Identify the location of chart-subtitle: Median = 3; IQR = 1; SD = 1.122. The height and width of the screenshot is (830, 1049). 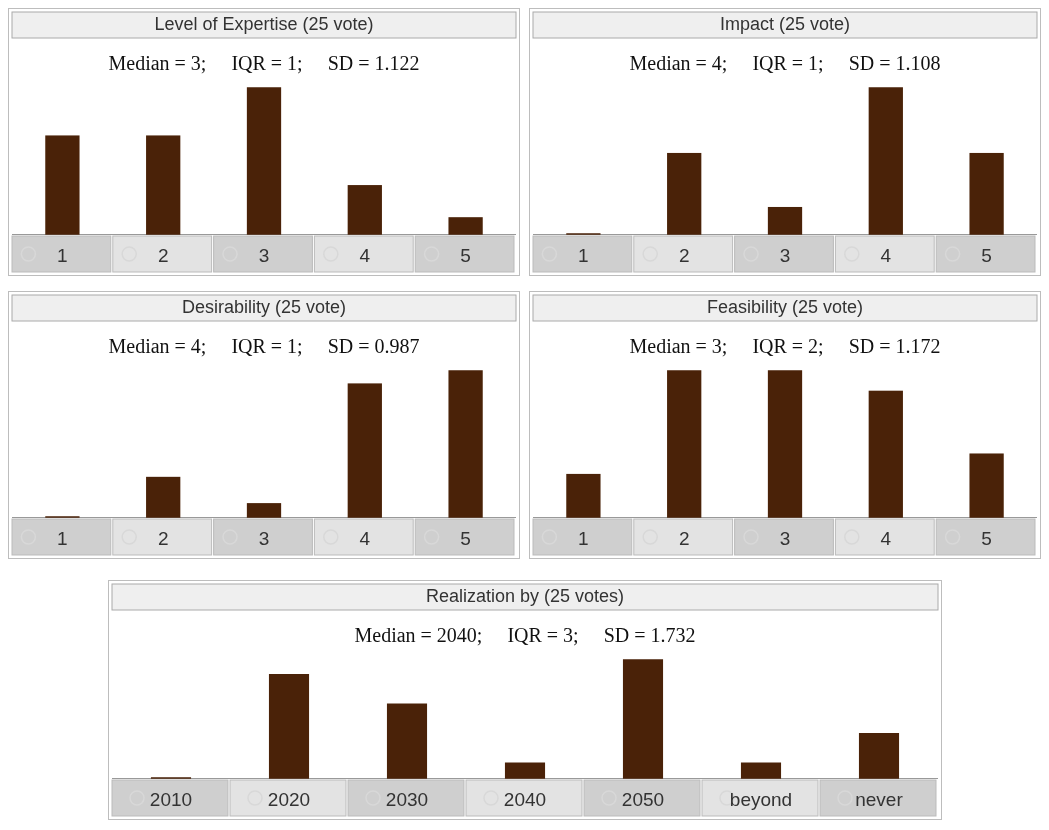
(264, 63).